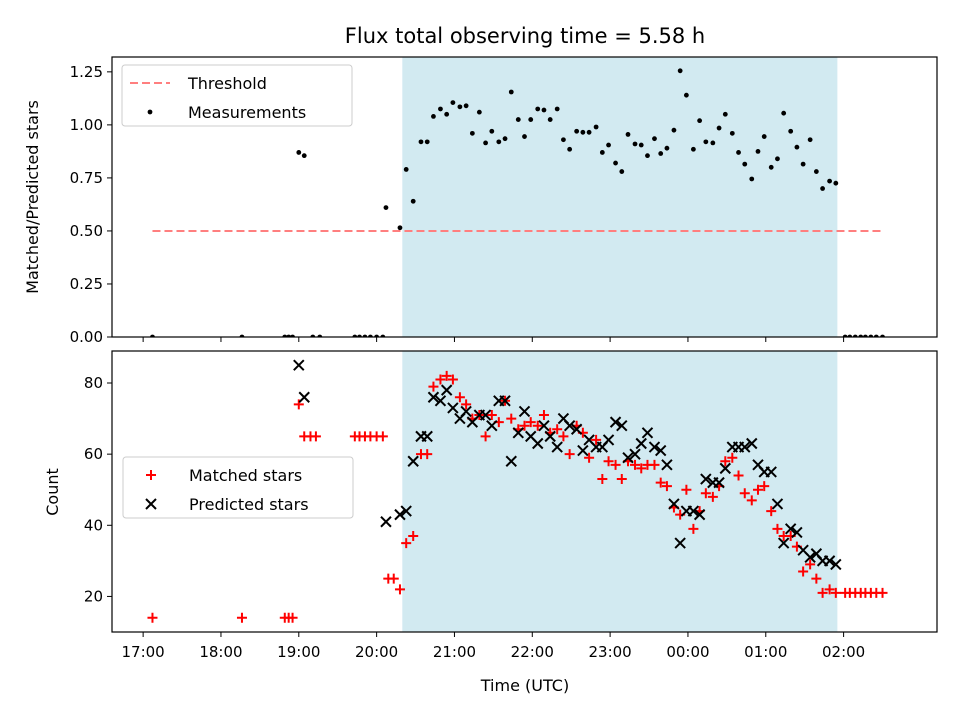 Image resolution: width=960 pixels, height=720 pixels. Describe the element at coordinates (86, 178) in the screenshot. I see `y-tick-label: 0.75` at that location.